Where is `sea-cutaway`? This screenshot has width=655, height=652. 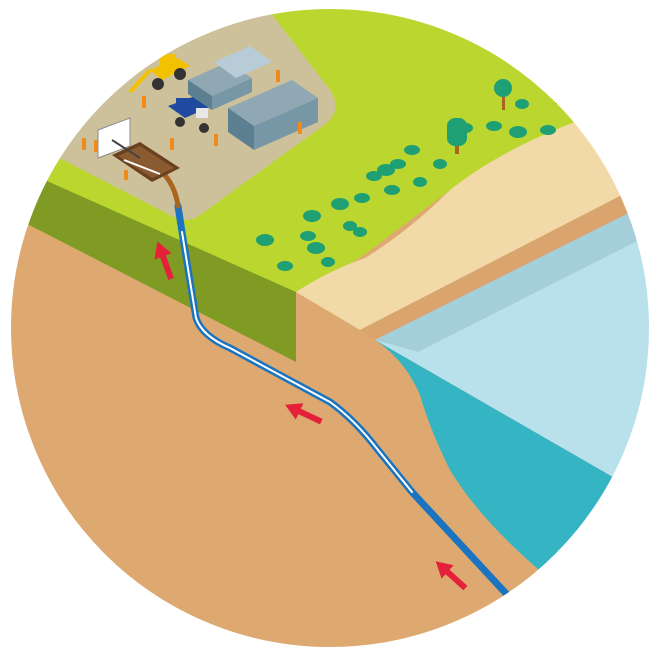
sea-cutaway is located at coordinates (496, 457).